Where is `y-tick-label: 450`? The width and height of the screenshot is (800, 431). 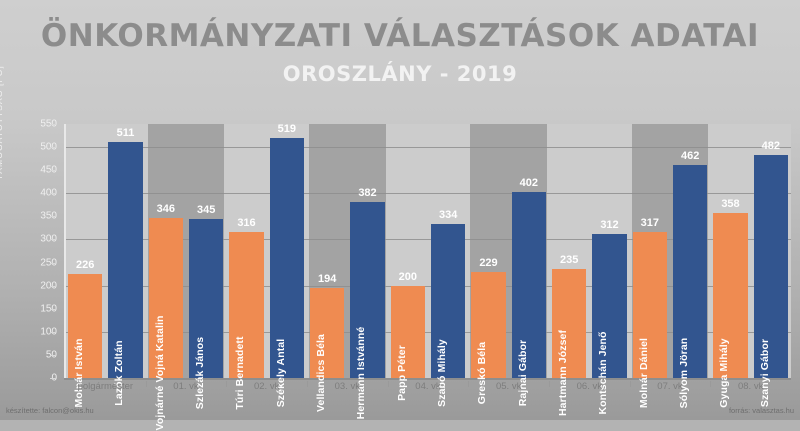
y-tick-label: 450 is located at coordinates (48, 170).